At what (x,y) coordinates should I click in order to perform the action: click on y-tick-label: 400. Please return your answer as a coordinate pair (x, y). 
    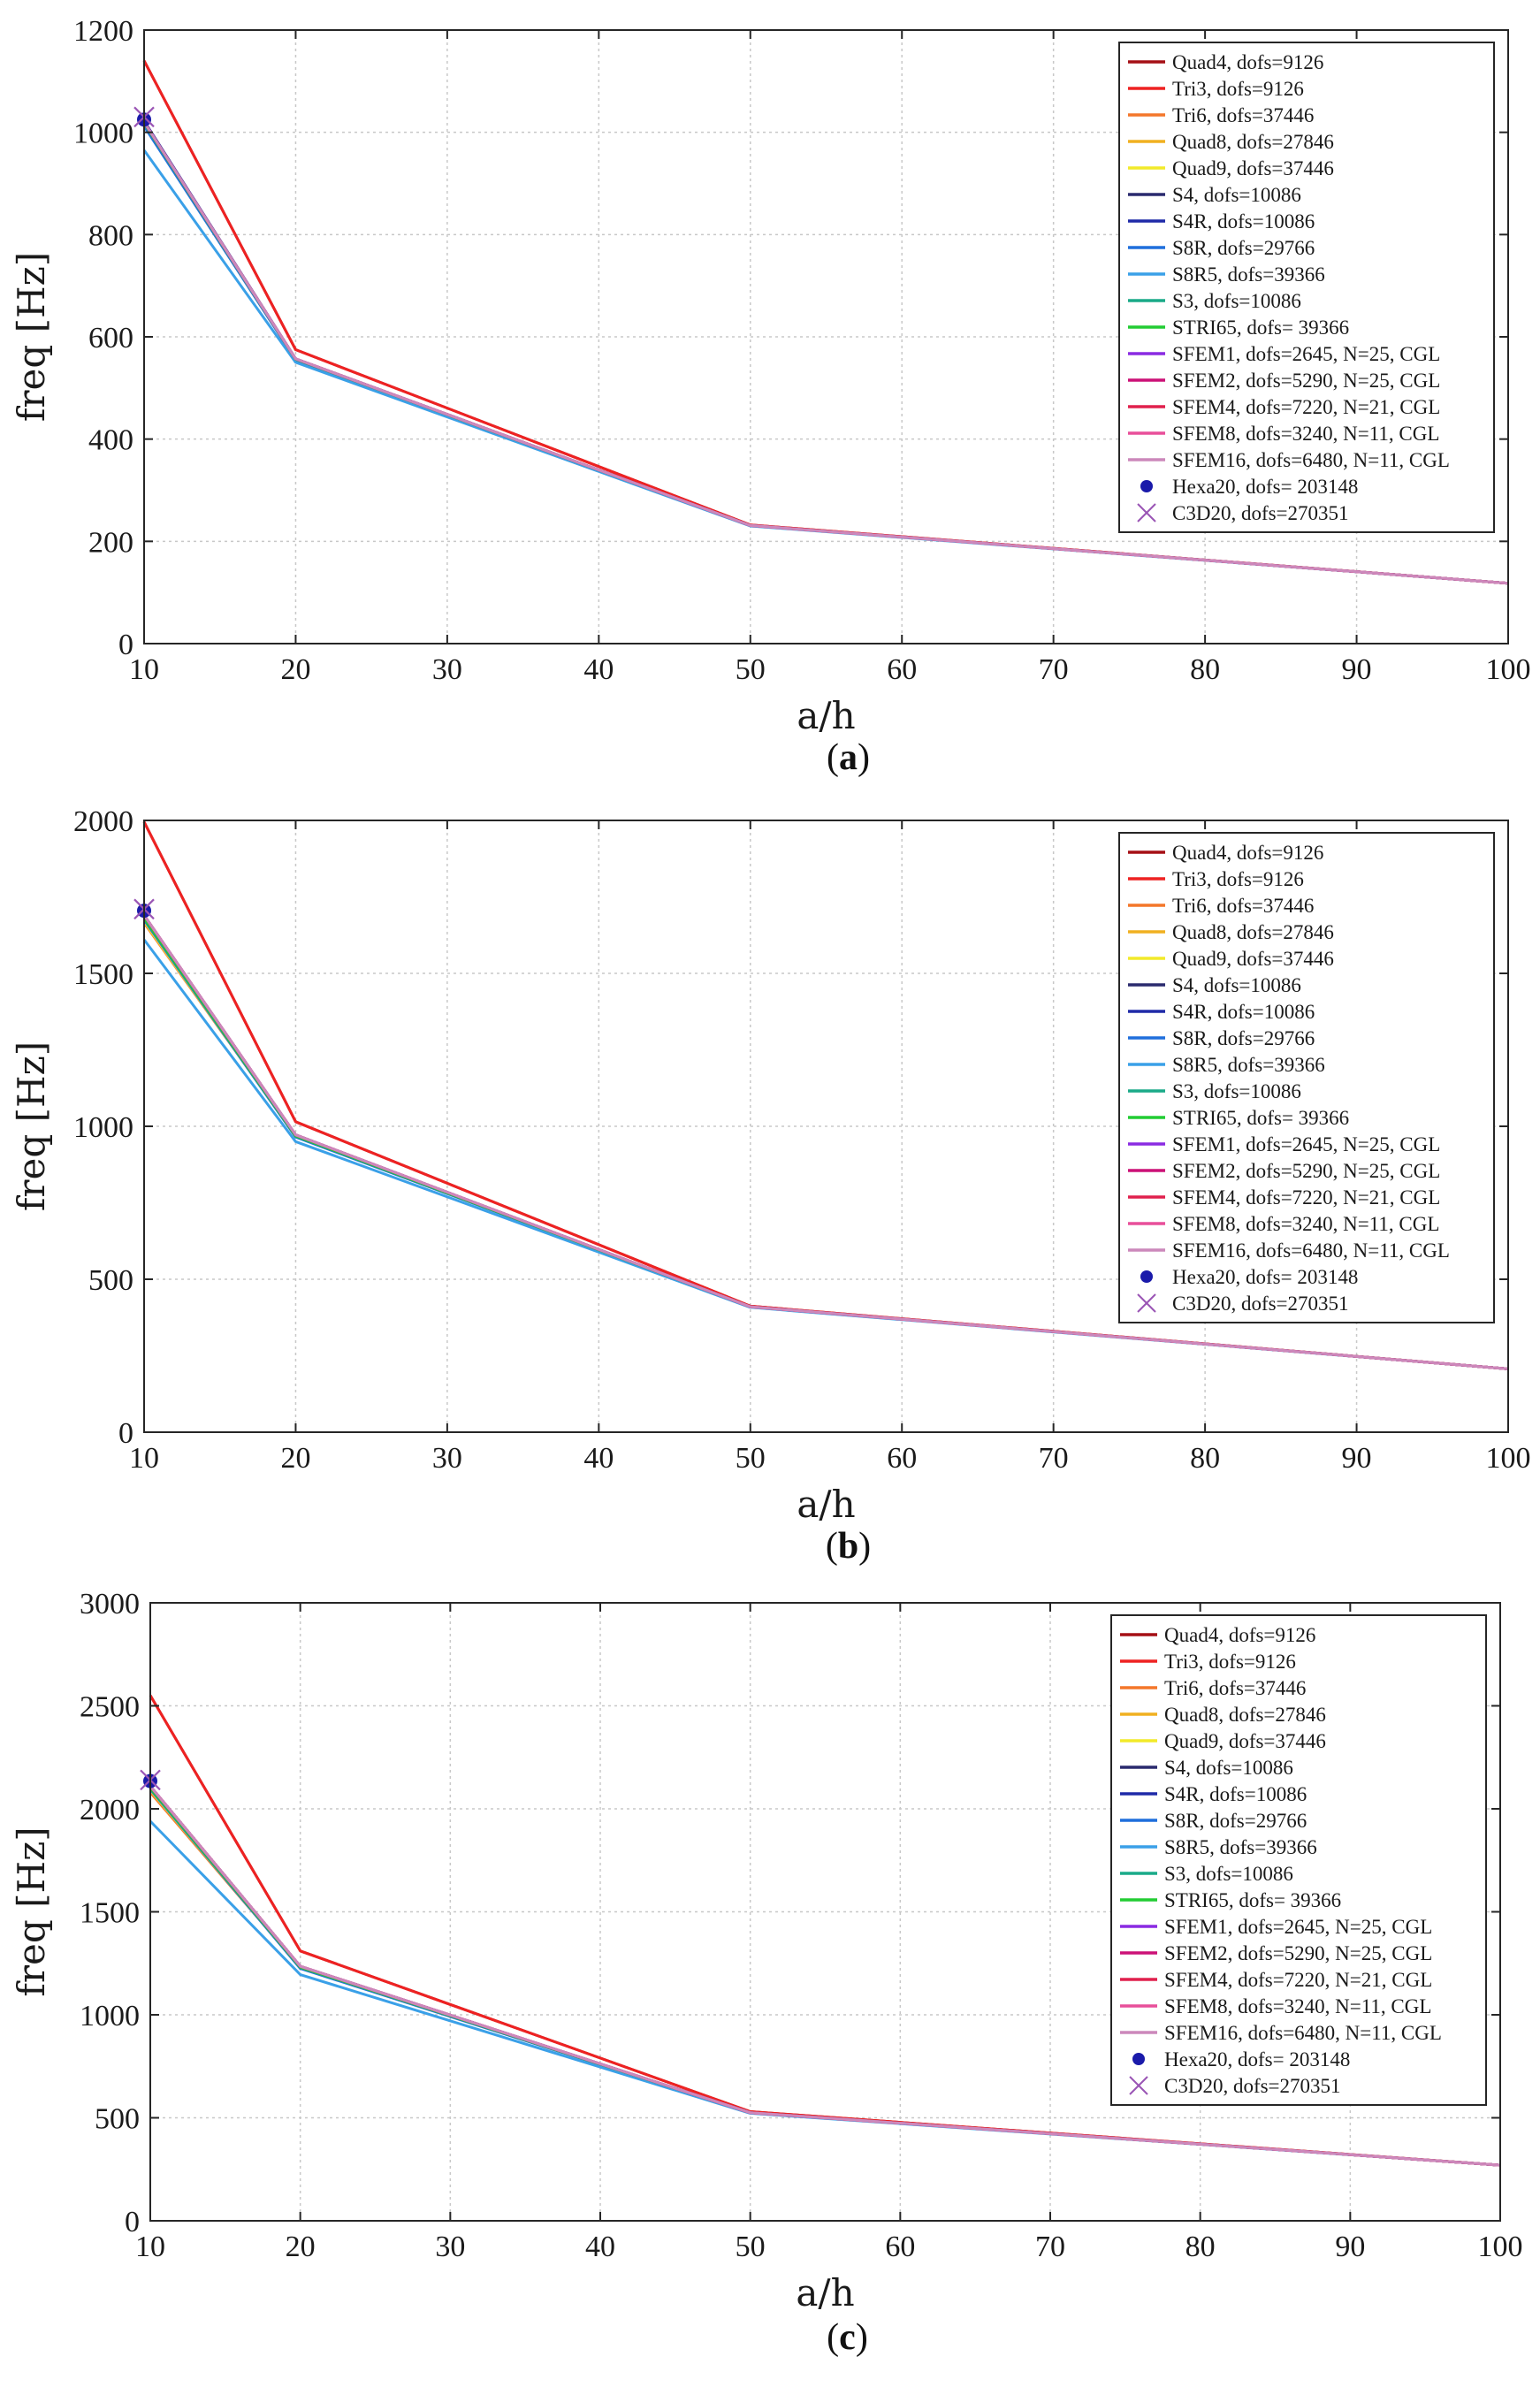
    Looking at the image, I should click on (111, 440).